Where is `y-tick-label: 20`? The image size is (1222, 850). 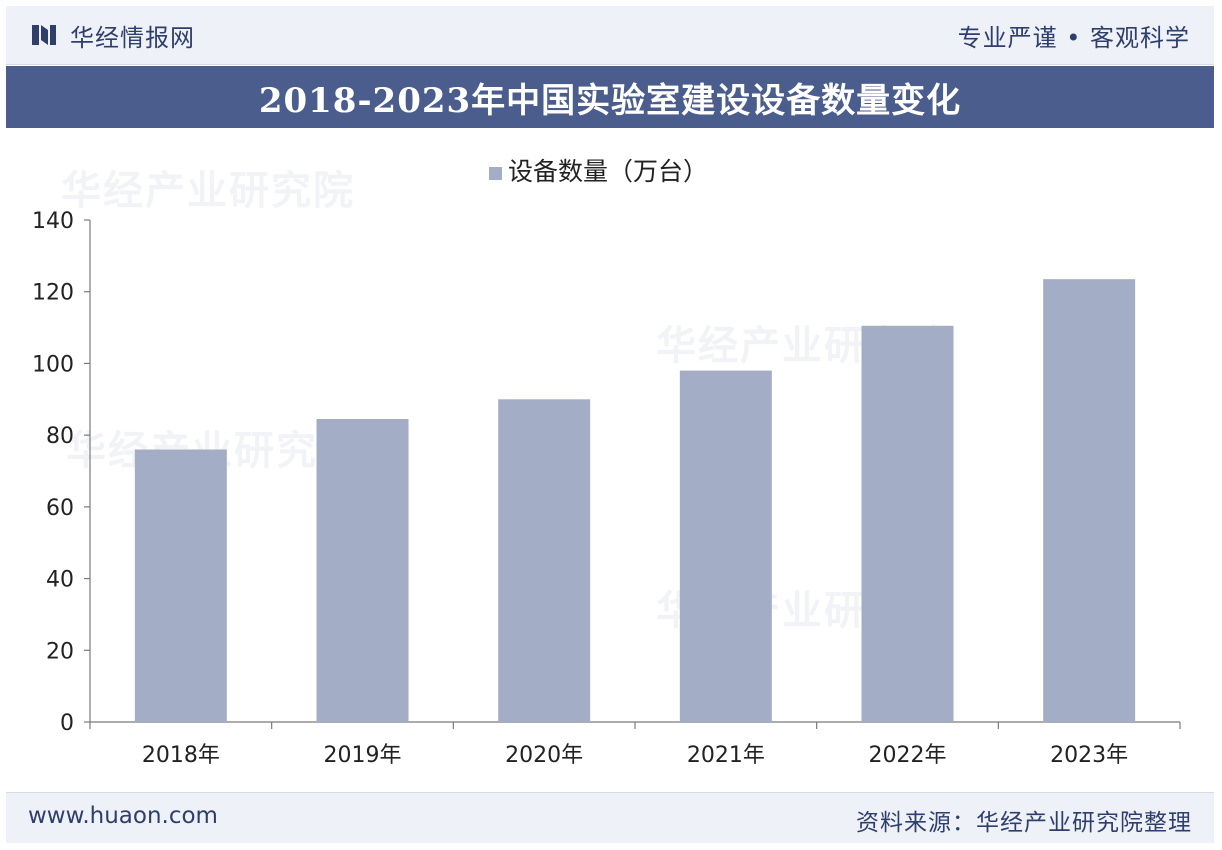
y-tick-label: 20 is located at coordinates (60, 651).